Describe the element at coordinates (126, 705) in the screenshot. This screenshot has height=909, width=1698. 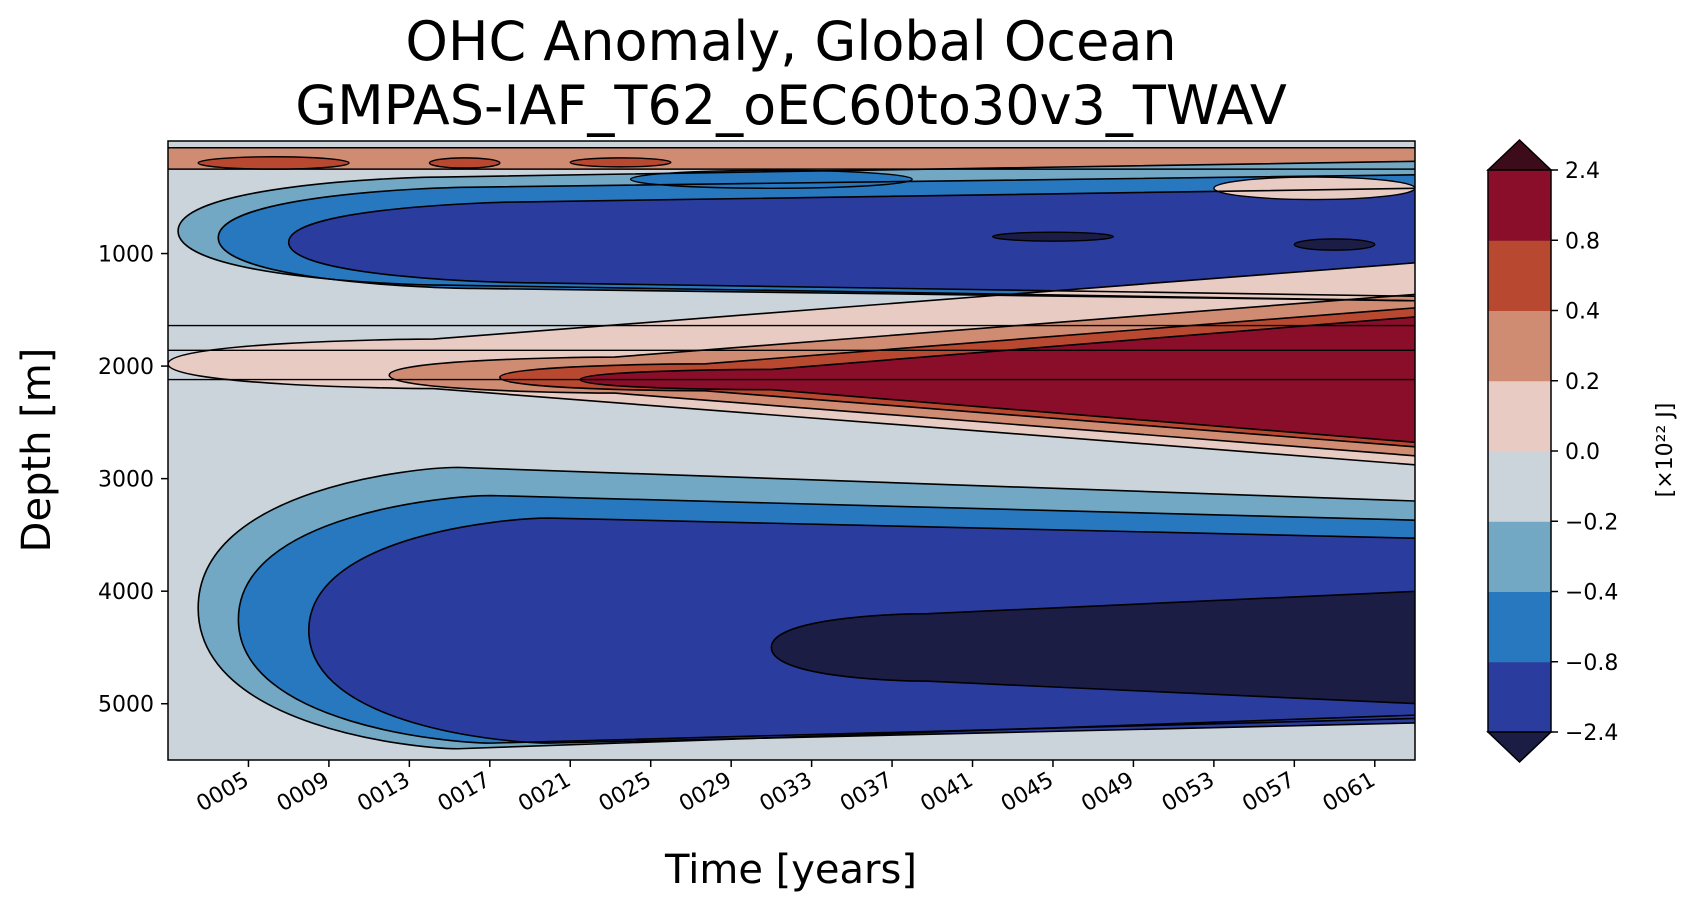
I see `y-tick-label-4: 5000` at that location.